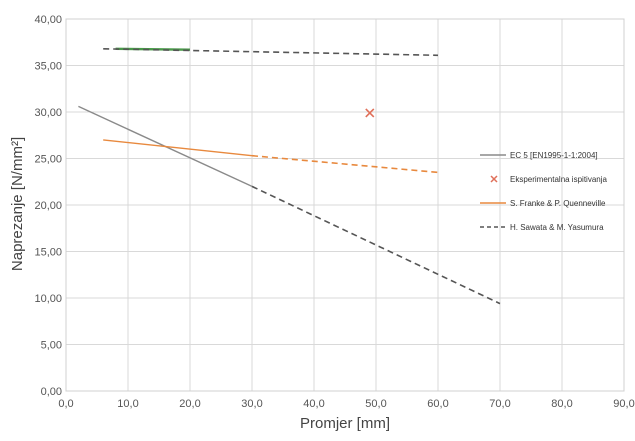 The width and height of the screenshot is (635, 441). I want to click on x-axis-title: Promjer [mm], so click(345, 423).